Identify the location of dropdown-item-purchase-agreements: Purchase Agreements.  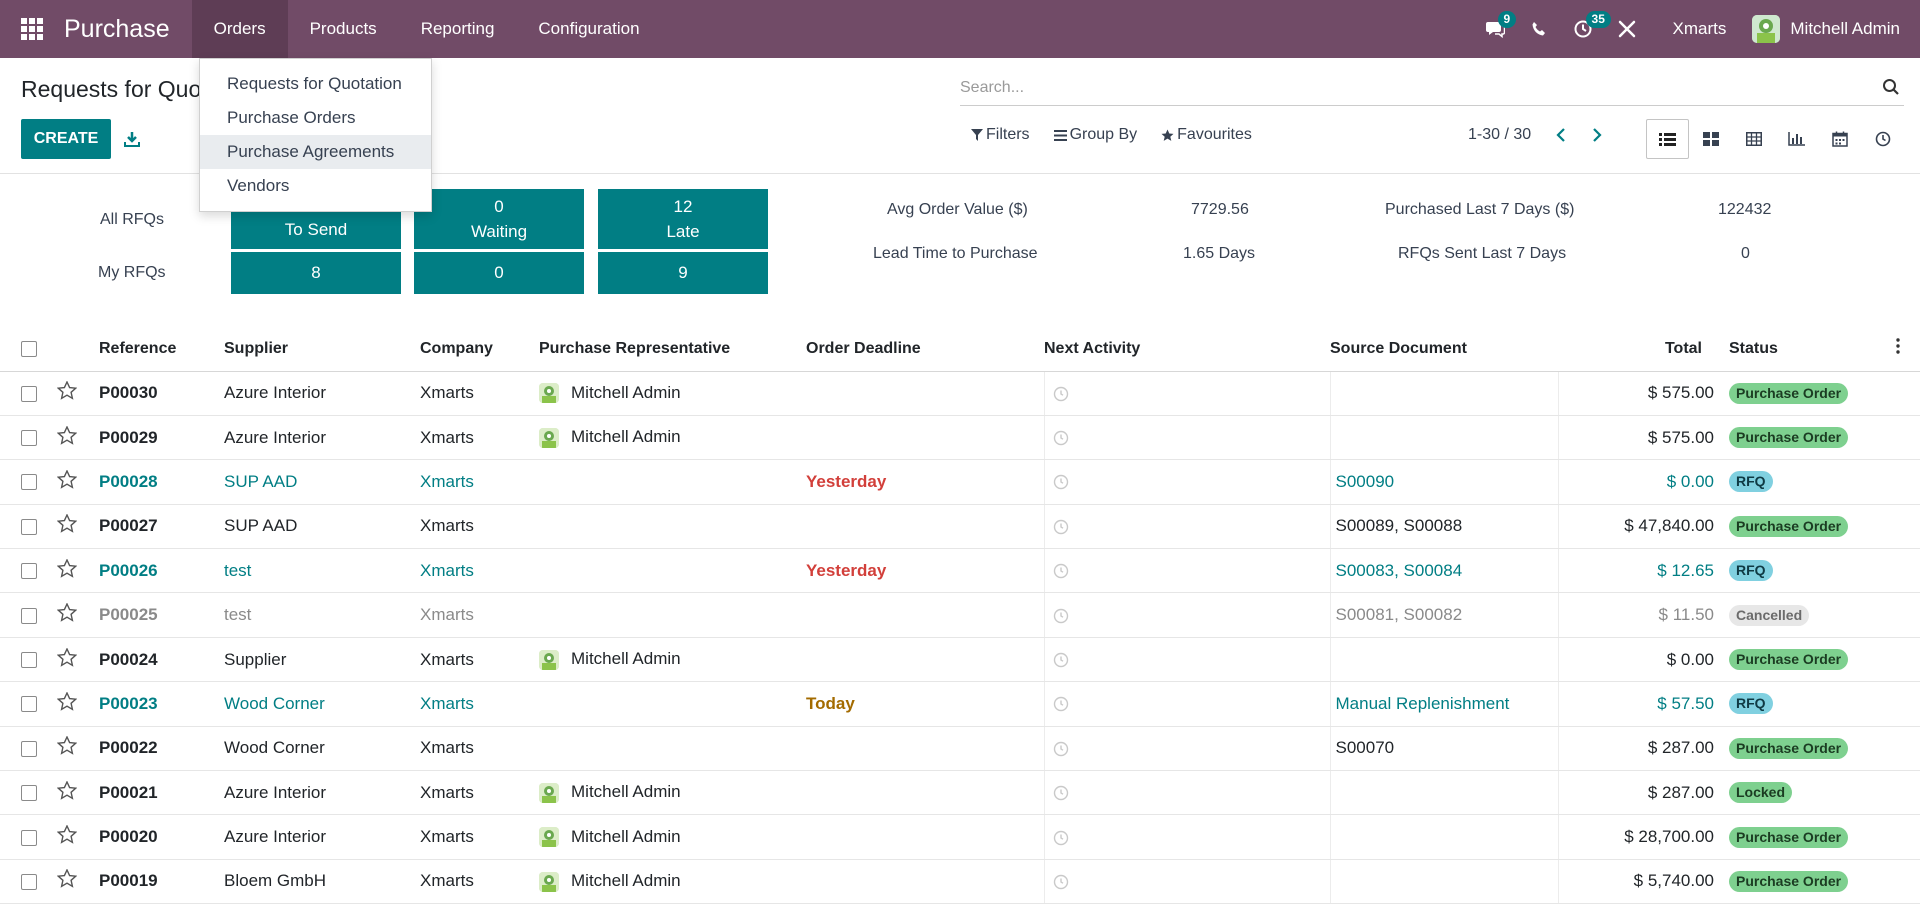
(315, 152).